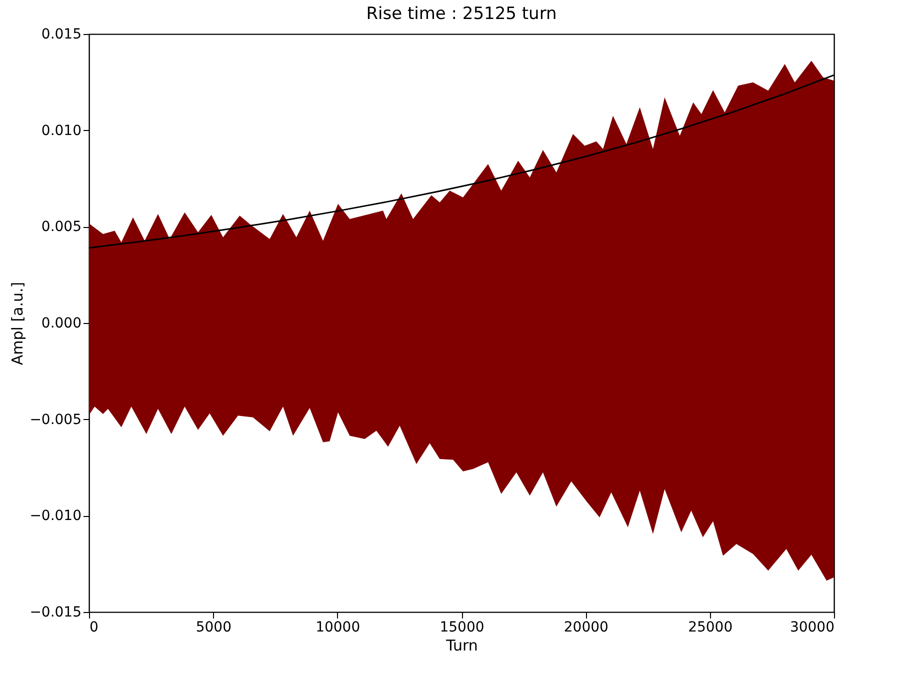 The width and height of the screenshot is (906, 675). I want to click on y-tick-label: −0.010, so click(56, 516).